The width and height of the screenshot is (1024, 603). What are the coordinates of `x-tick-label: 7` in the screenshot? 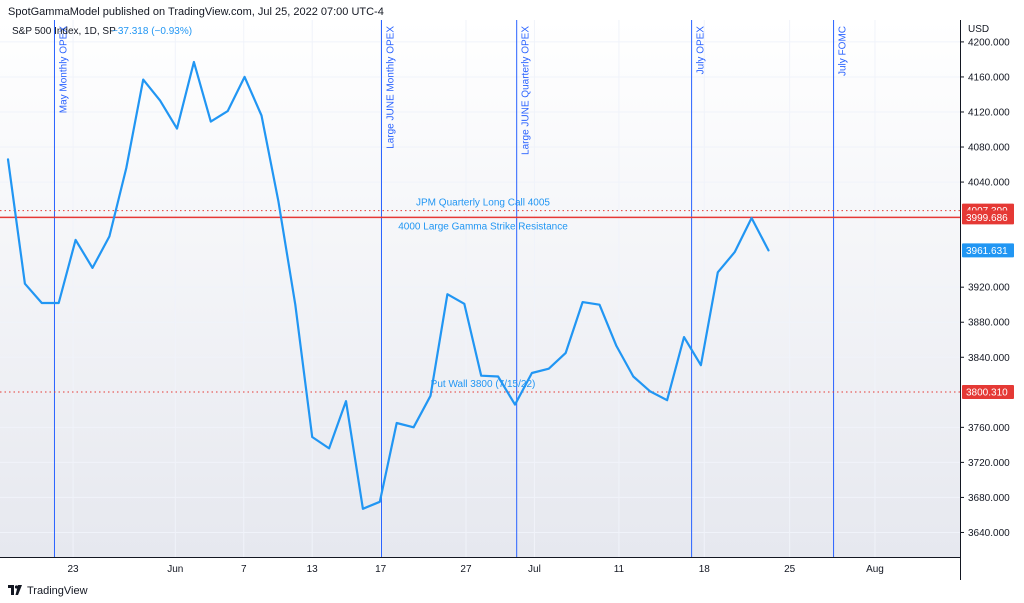 It's located at (244, 569).